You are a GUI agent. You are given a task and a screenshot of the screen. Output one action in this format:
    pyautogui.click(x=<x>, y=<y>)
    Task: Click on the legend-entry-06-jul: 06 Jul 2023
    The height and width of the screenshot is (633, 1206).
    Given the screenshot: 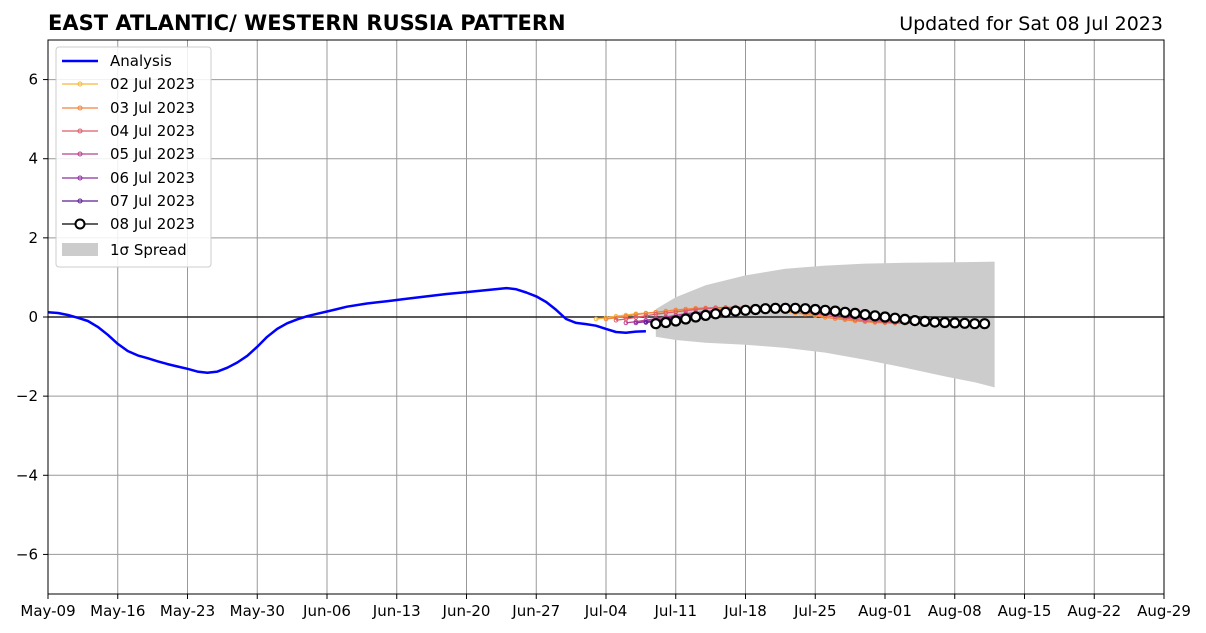 What is the action you would take?
    pyautogui.click(x=128, y=178)
    